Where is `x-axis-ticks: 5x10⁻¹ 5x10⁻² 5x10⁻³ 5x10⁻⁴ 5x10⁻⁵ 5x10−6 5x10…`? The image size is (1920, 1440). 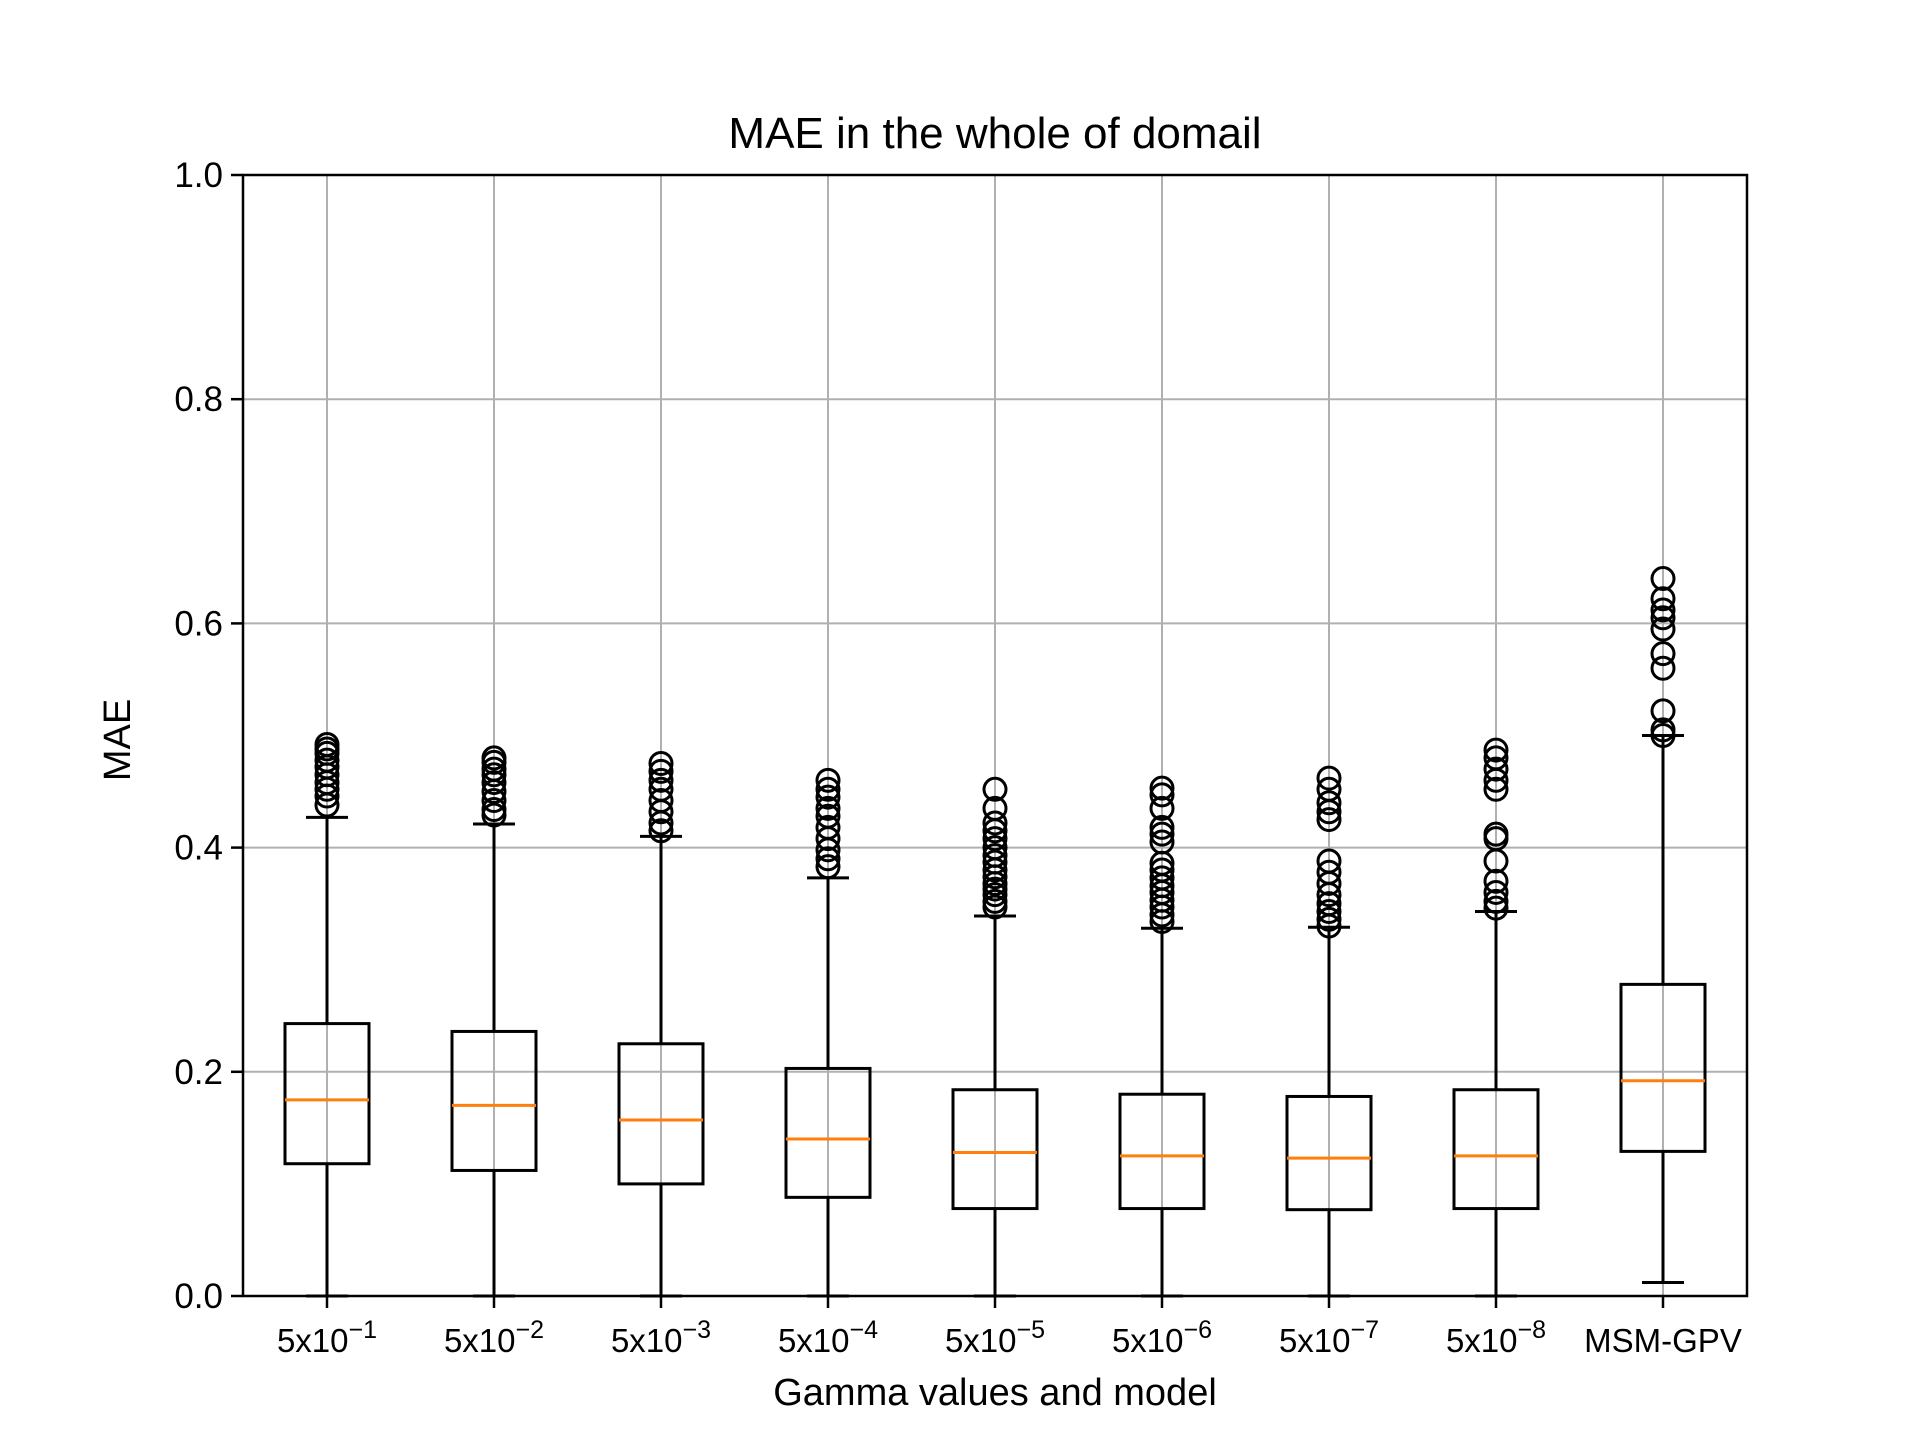 x-axis-ticks: 5x10⁻¹ 5x10⁻² 5x10⁻³ 5x10⁻⁴ 5x10⁻⁵ 5x10−6 5x10… is located at coordinates (1009, 1327).